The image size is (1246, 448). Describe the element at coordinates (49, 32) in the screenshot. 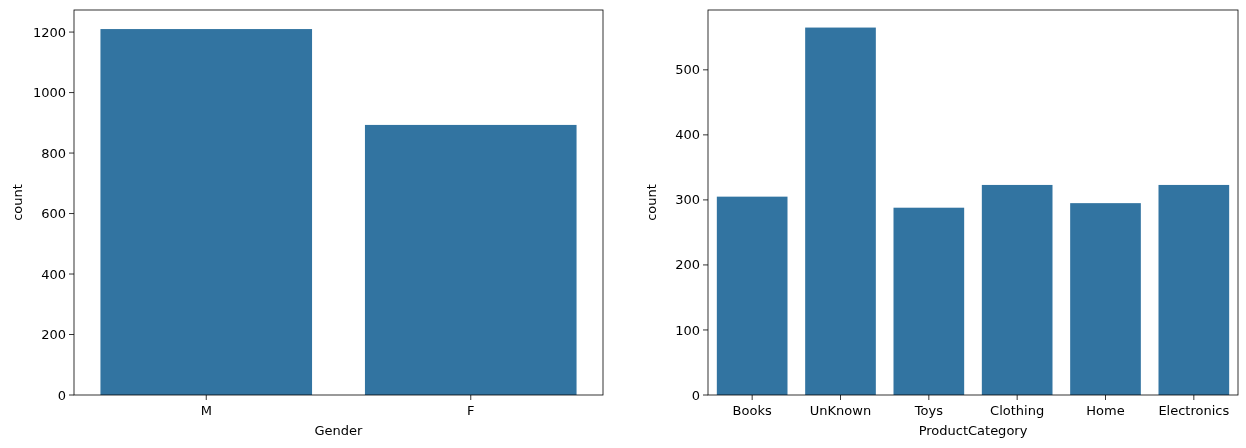

I see `y-tick-label: 1200` at that location.